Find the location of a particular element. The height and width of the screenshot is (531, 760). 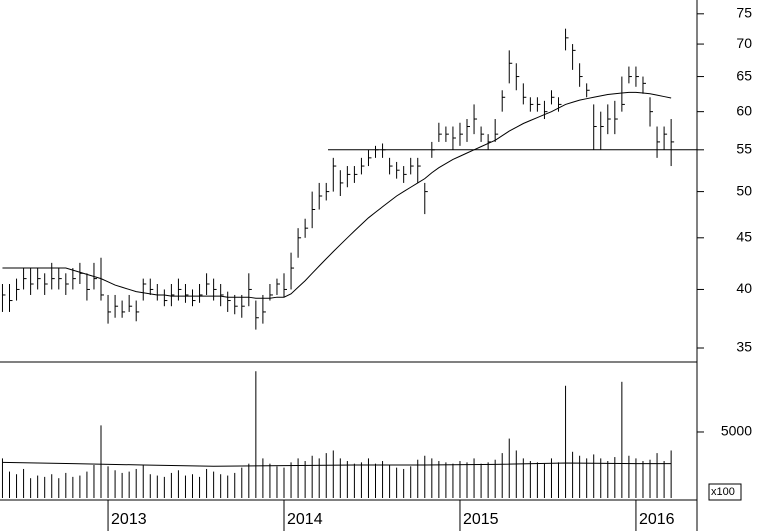

x-tick-label: 2015 is located at coordinates (481, 519).